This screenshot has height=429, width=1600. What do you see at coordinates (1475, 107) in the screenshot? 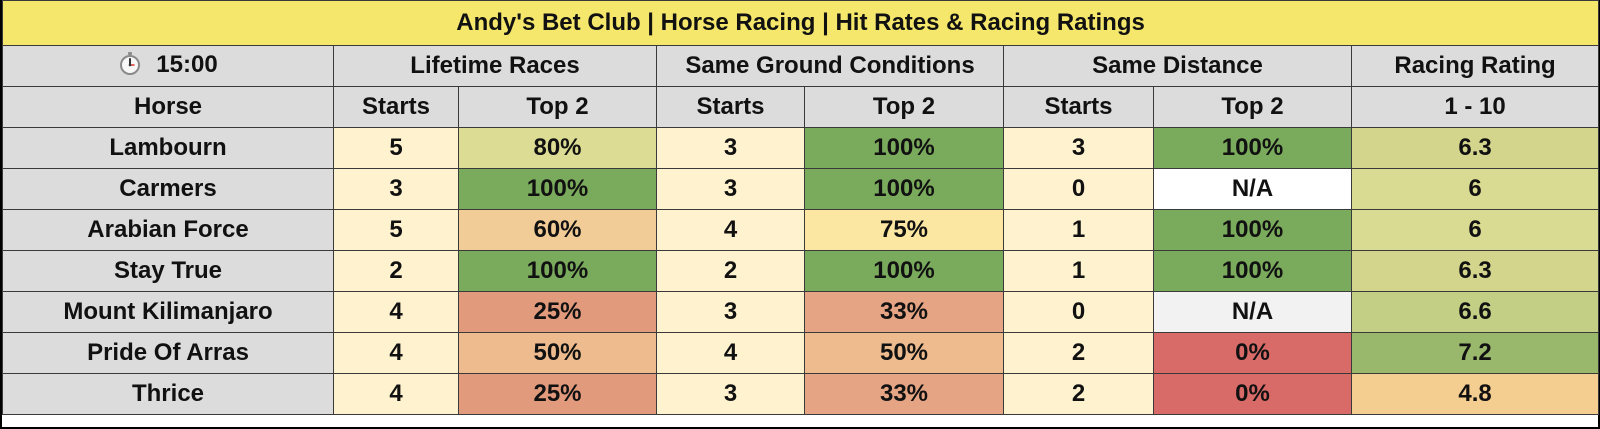
I see `rating-range-header: 1 - 10` at bounding box center [1475, 107].